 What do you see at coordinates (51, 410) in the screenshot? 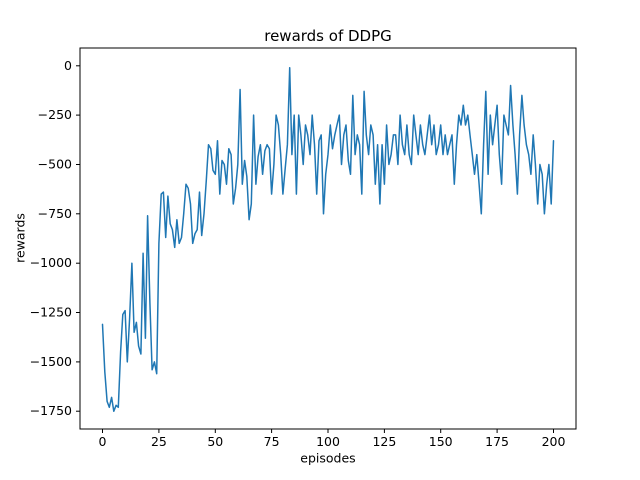
I see `svg-text: −1750` at bounding box center [51, 410].